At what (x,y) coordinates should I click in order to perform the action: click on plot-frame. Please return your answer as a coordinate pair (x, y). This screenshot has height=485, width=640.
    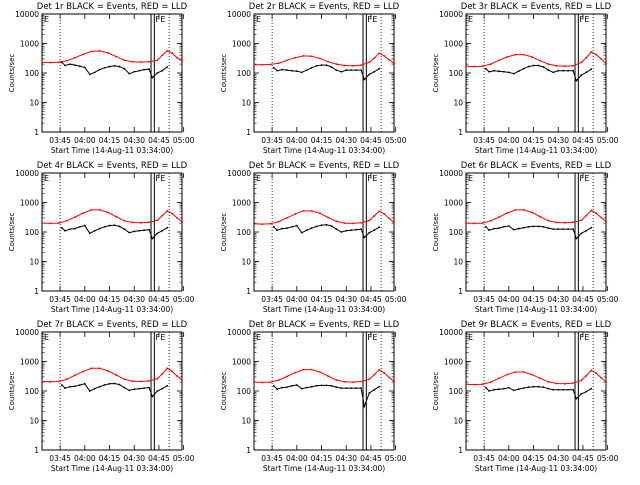
    Looking at the image, I should click on (112, 73).